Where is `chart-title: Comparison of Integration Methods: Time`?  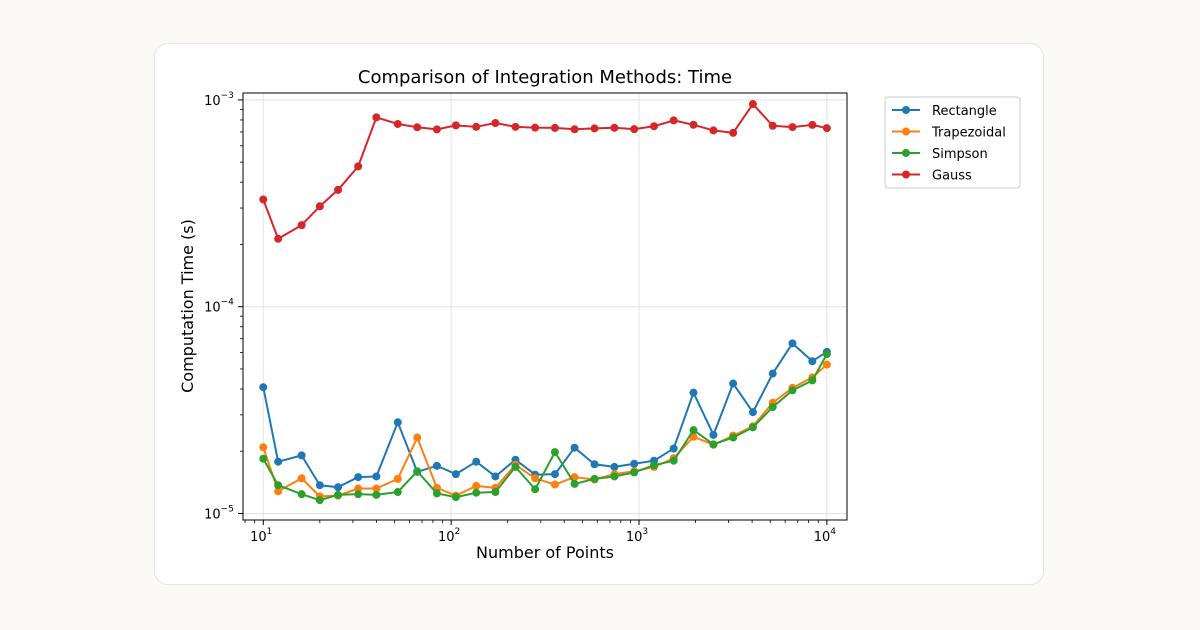 chart-title: Comparison of Integration Methods: Time is located at coordinates (545, 77).